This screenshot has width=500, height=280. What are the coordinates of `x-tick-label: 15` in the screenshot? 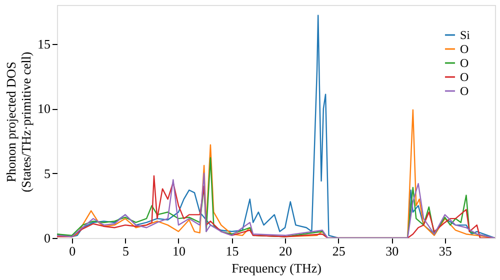 It's located at (232, 251).